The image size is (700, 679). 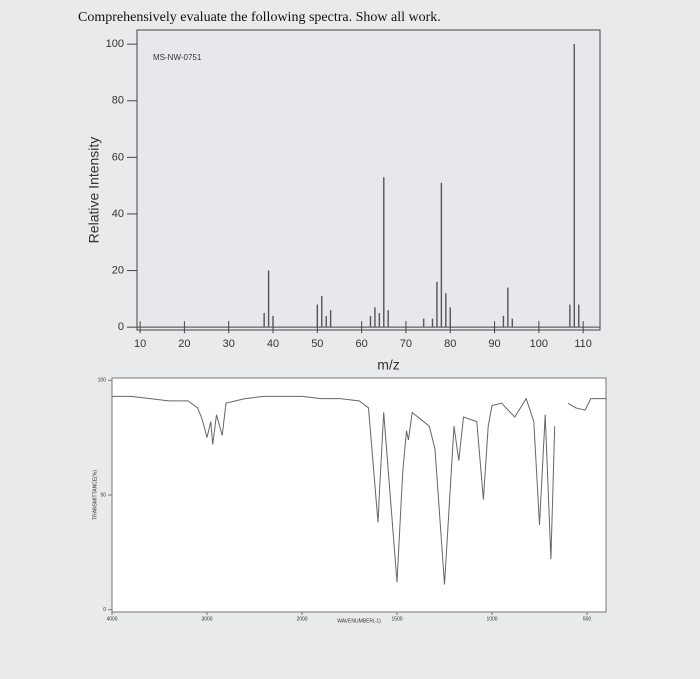 I want to click on x-tick-label: 500, so click(x=587, y=619).